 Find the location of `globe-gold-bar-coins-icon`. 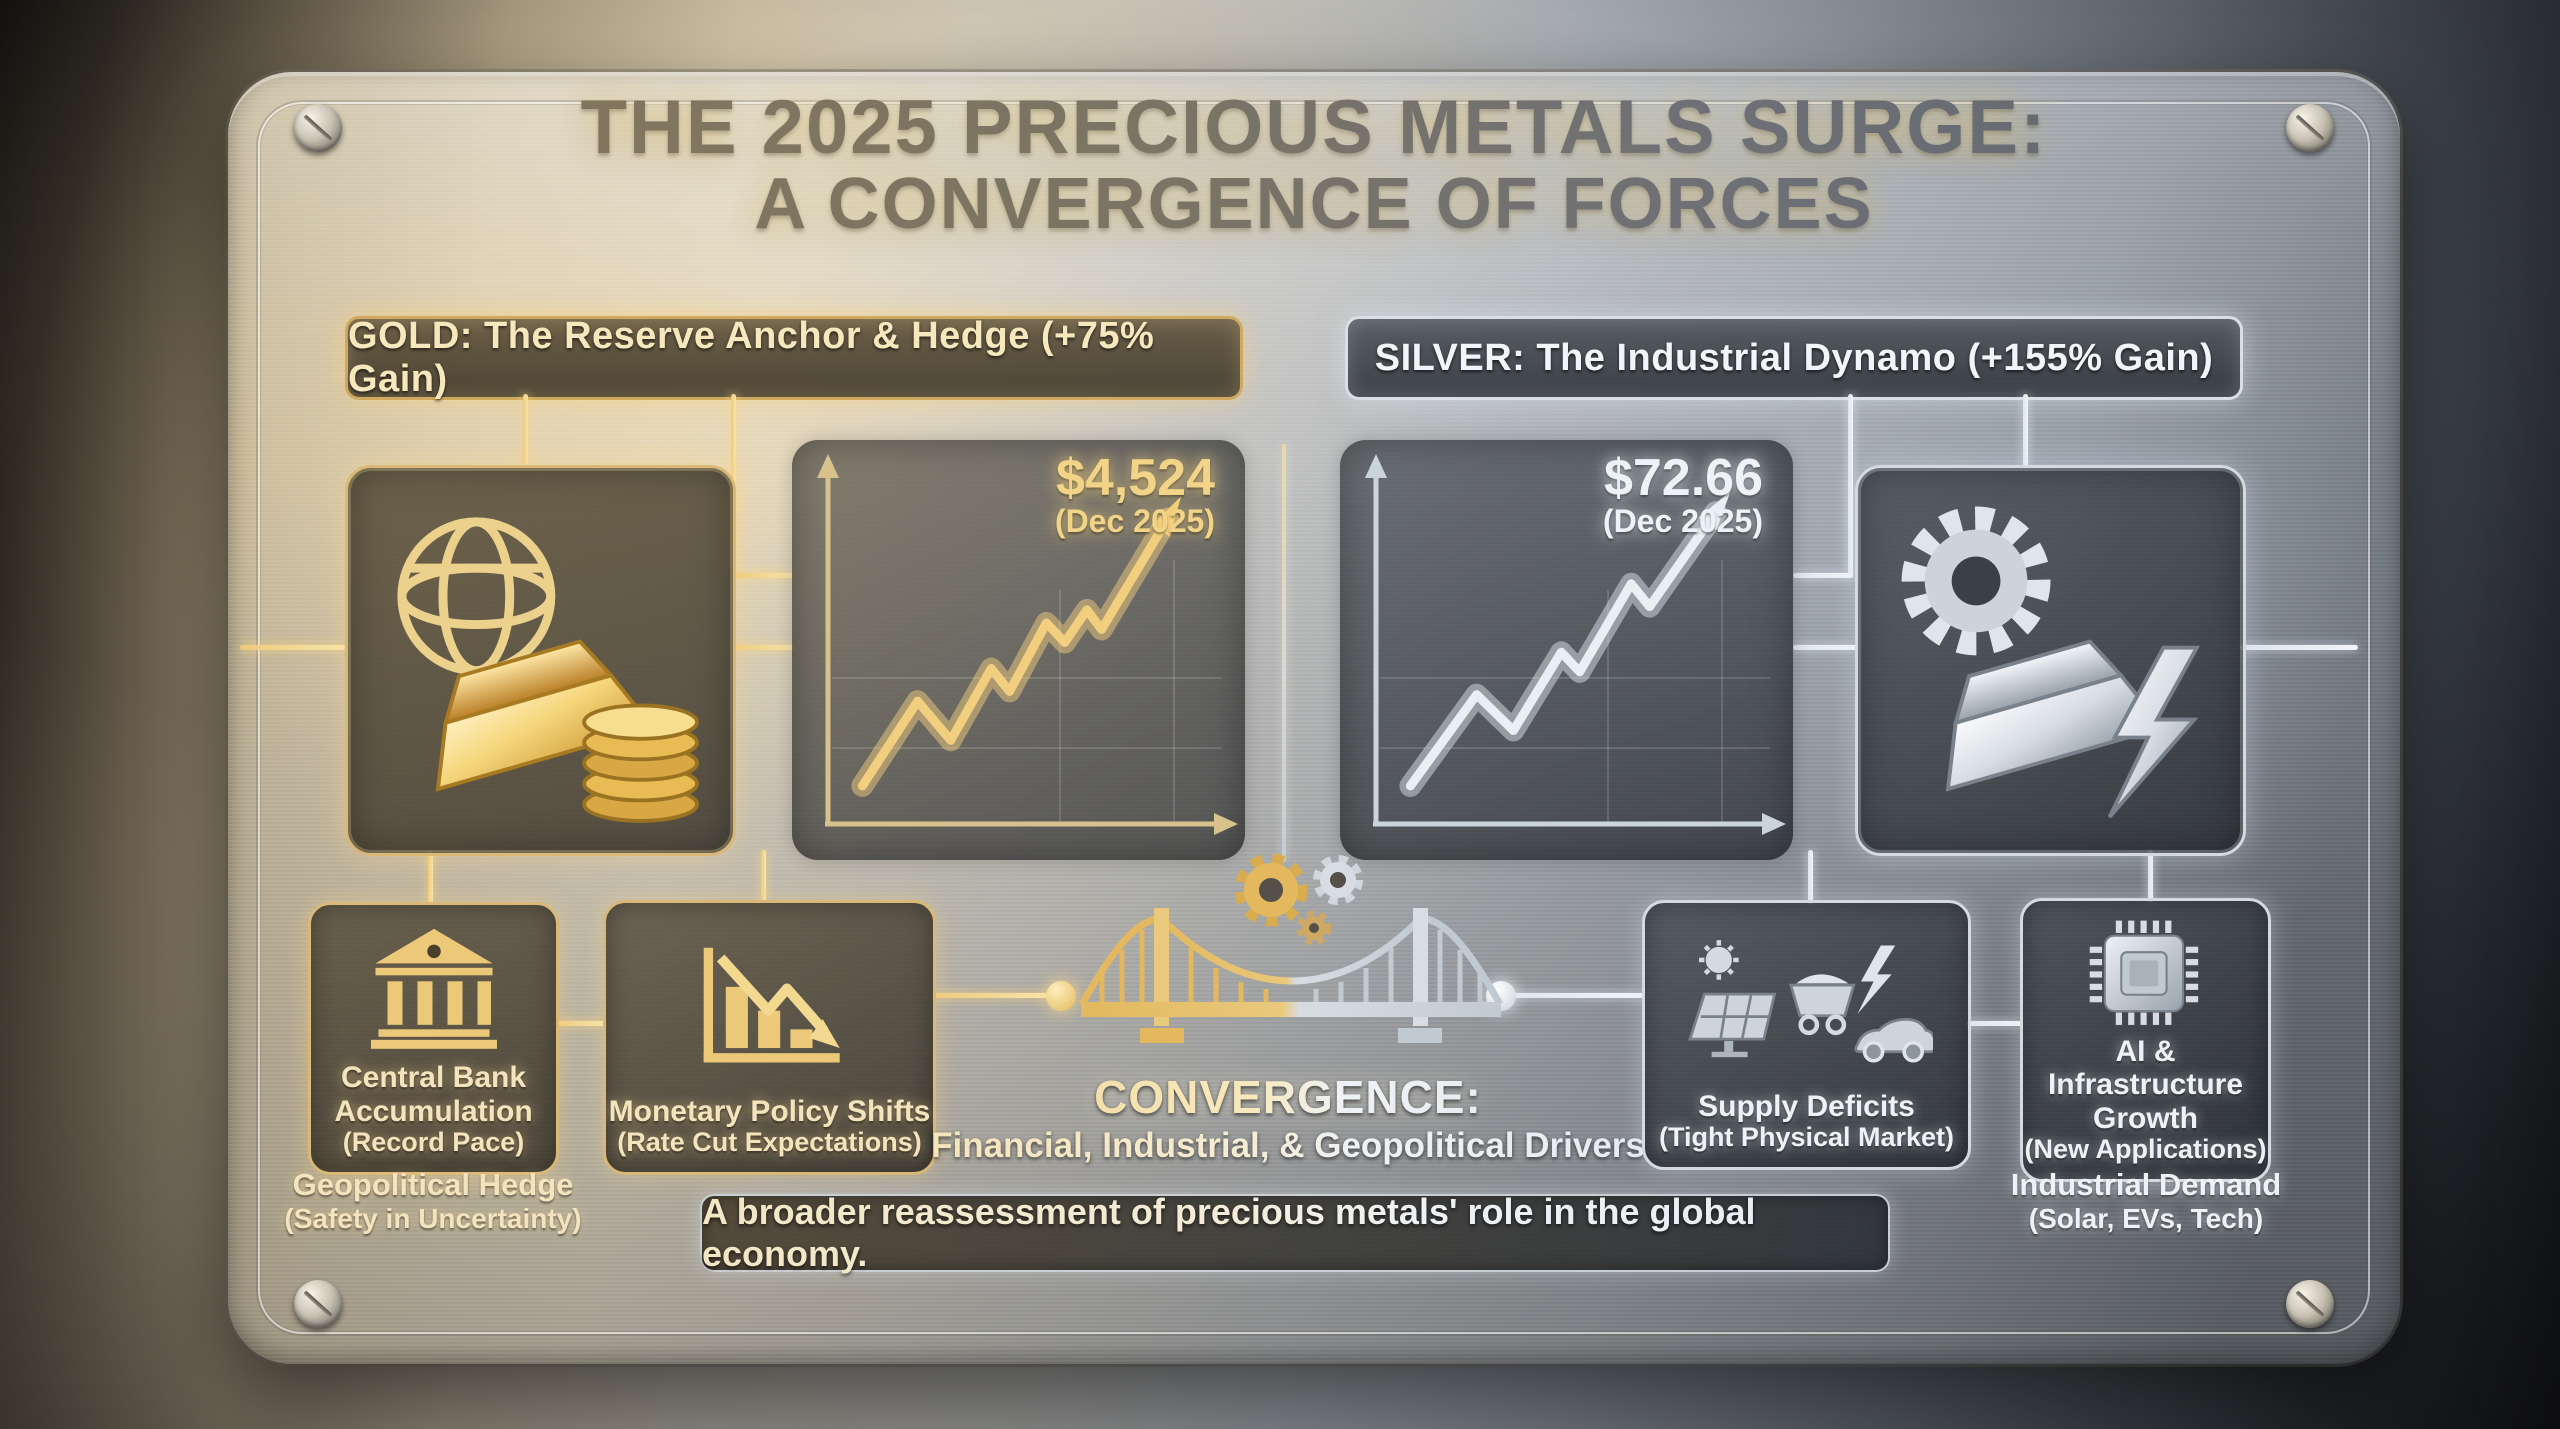

globe-gold-bar-coins-icon is located at coordinates (548, 670).